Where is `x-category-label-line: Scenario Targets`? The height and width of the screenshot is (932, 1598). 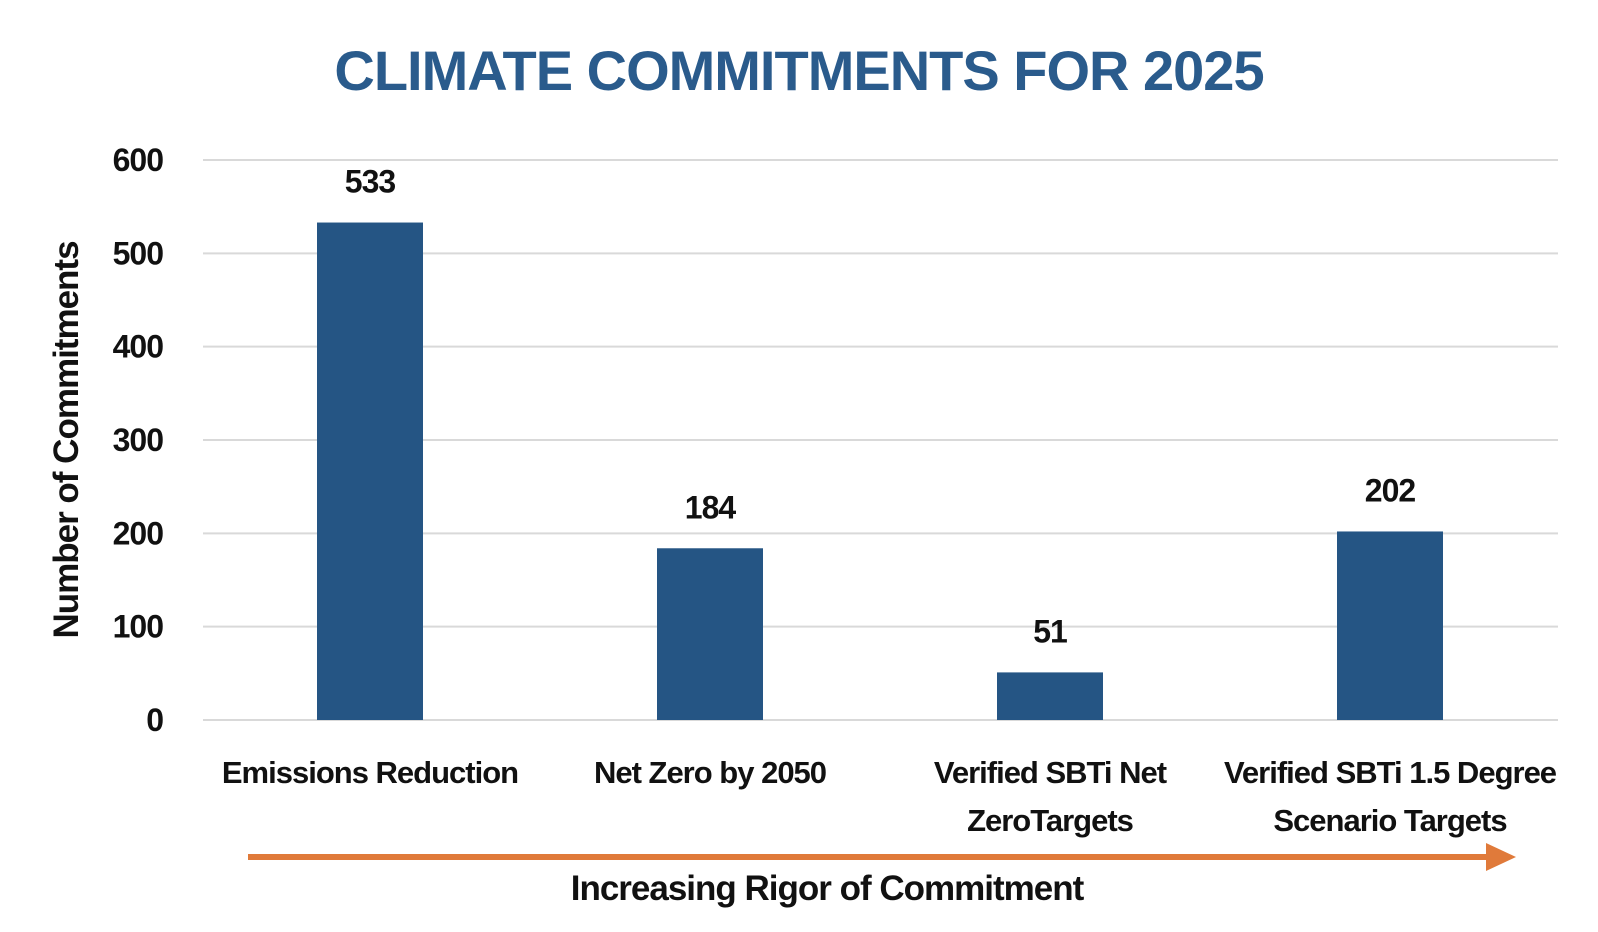
x-category-label-line: Scenario Targets is located at coordinates (1389, 820).